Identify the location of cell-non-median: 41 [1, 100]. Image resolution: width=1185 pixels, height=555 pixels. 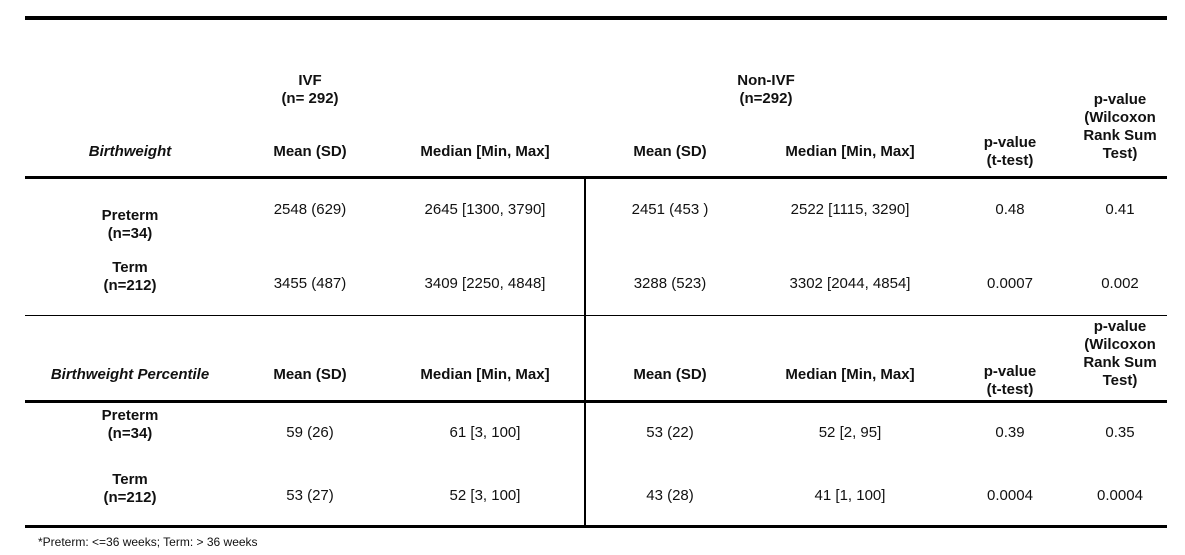
(850, 495).